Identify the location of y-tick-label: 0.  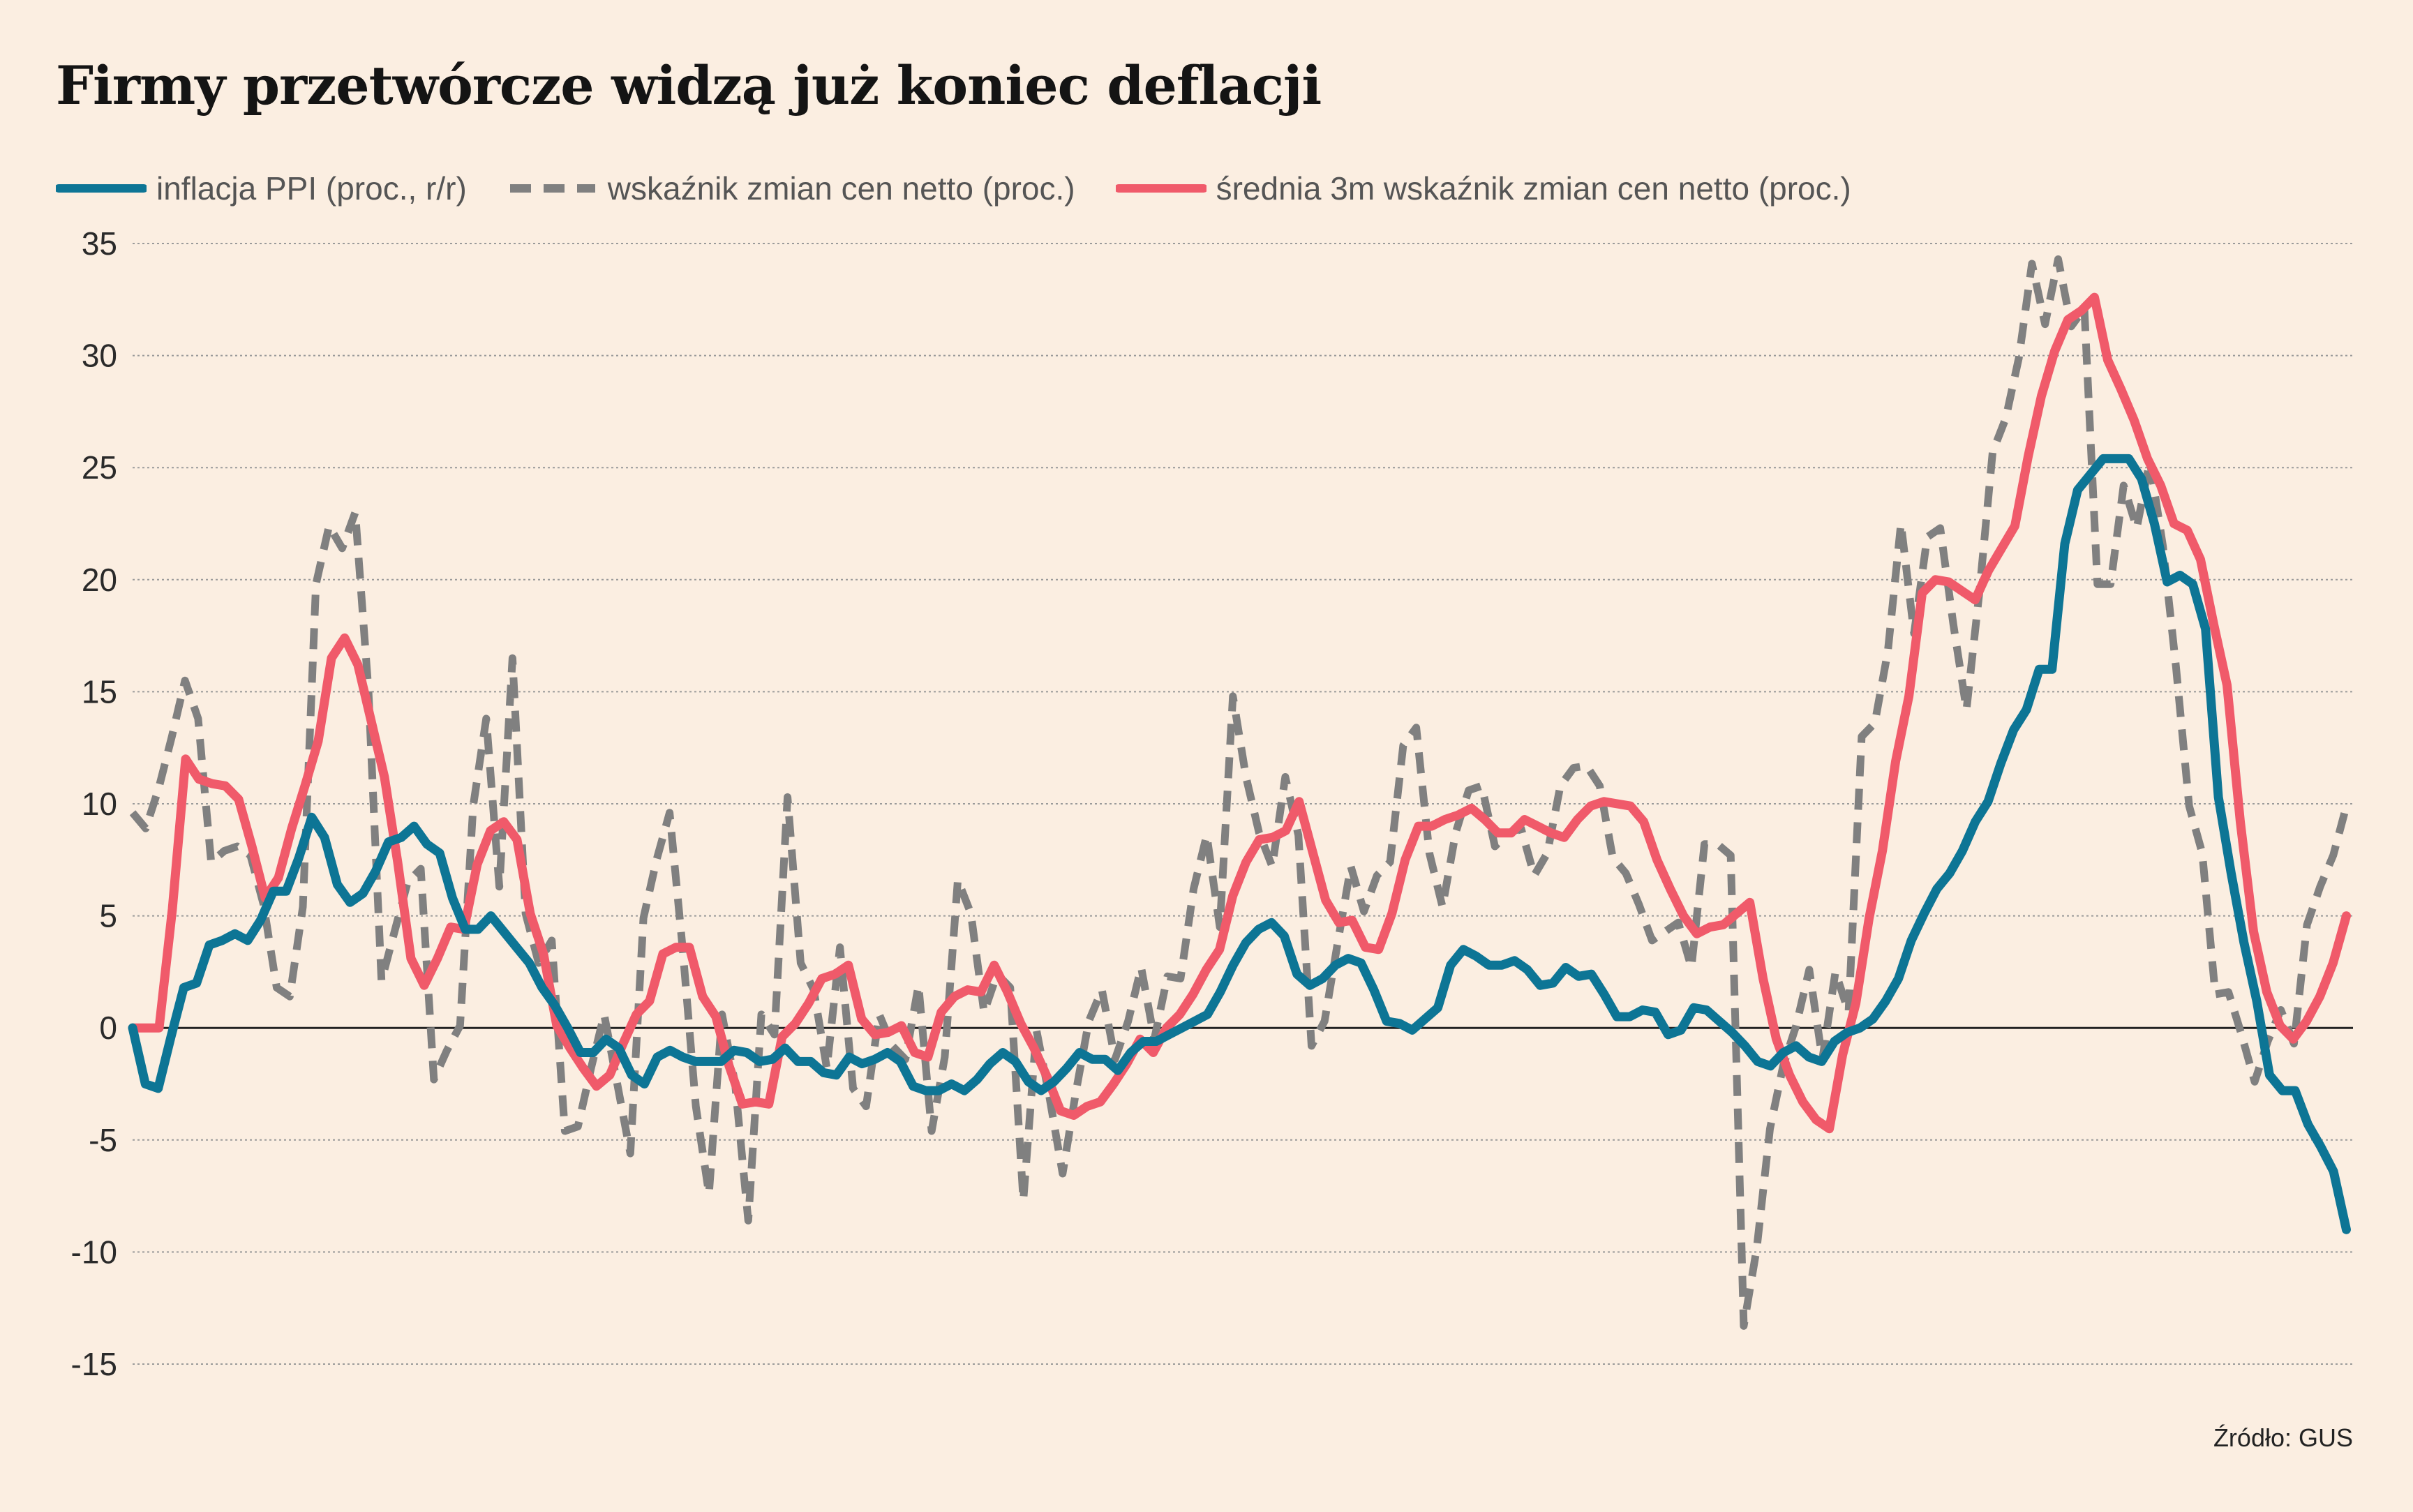
(108, 1028).